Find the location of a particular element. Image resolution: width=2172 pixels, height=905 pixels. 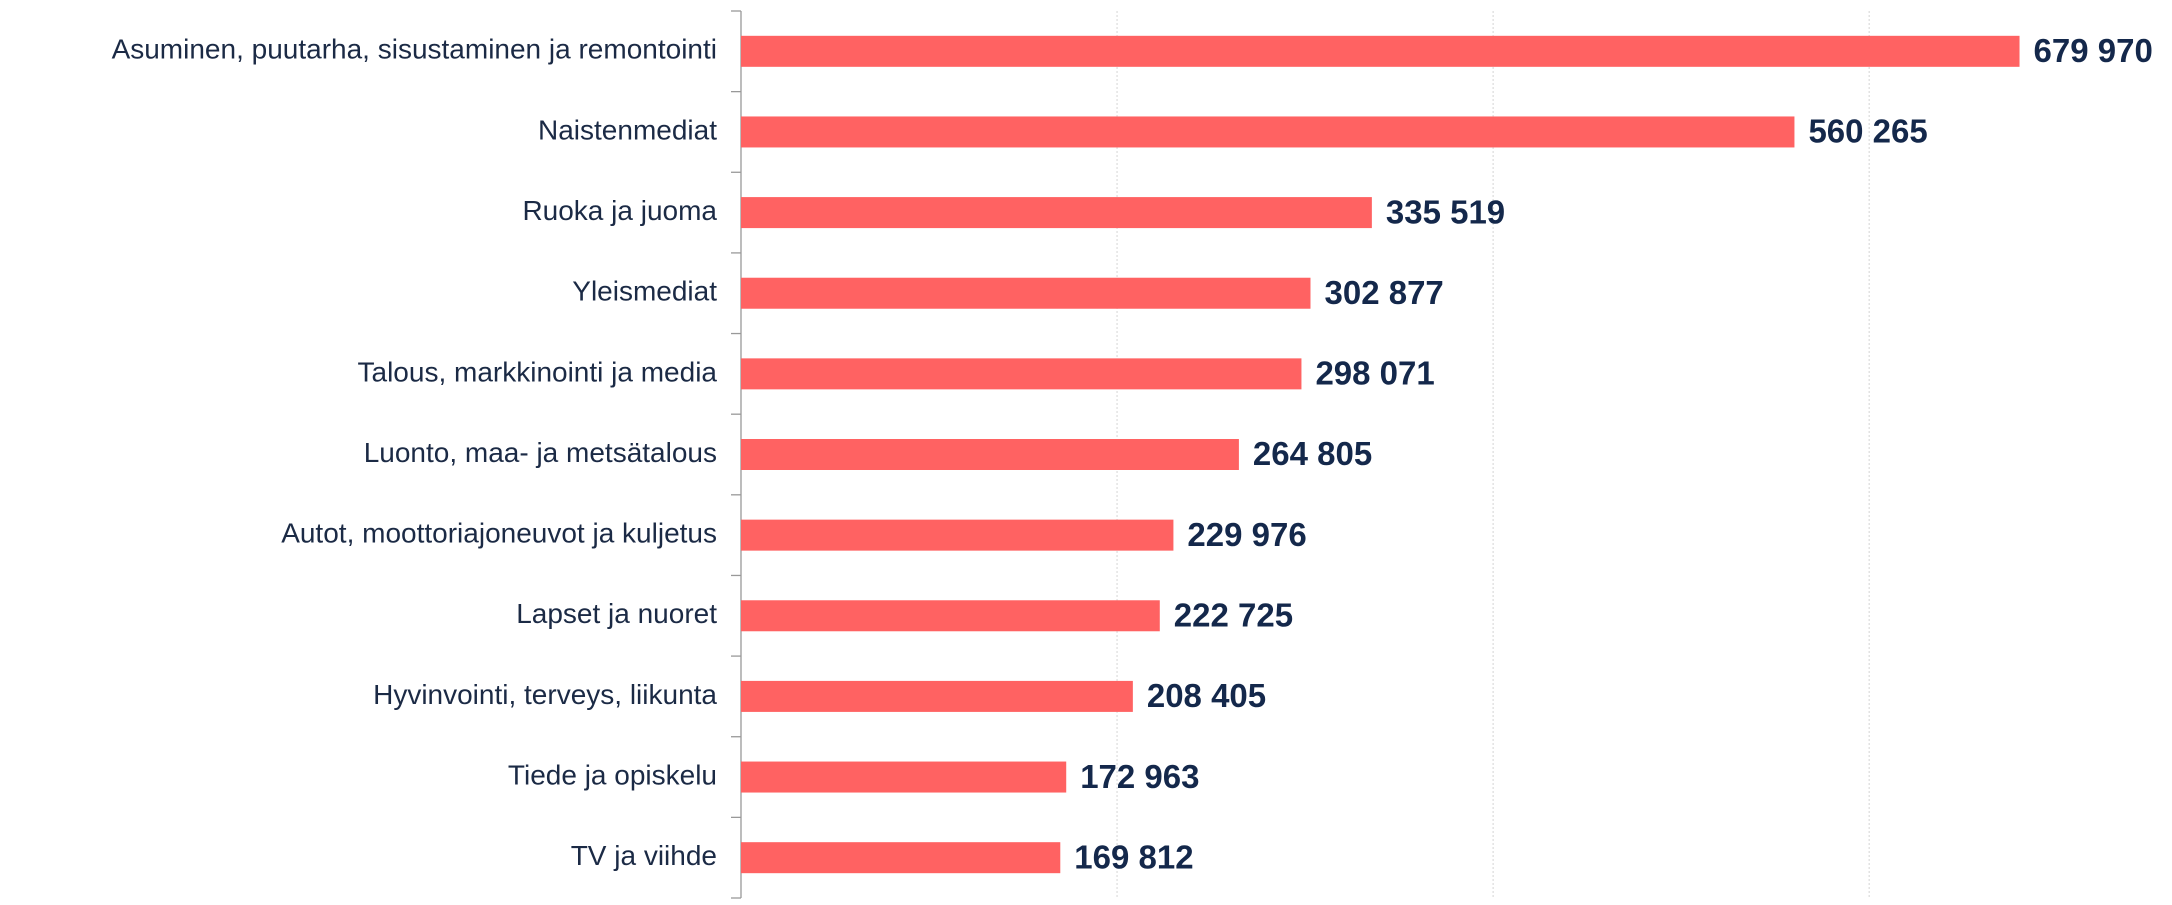

value-label: 335 519 is located at coordinates (1445, 211).